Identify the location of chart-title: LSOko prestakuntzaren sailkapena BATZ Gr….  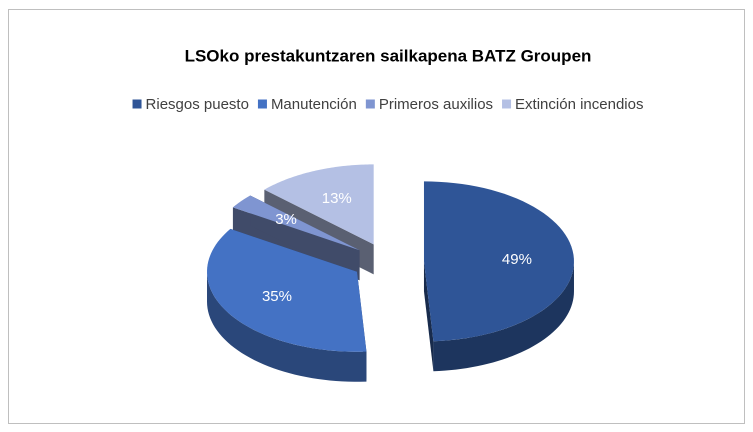
(388, 55).